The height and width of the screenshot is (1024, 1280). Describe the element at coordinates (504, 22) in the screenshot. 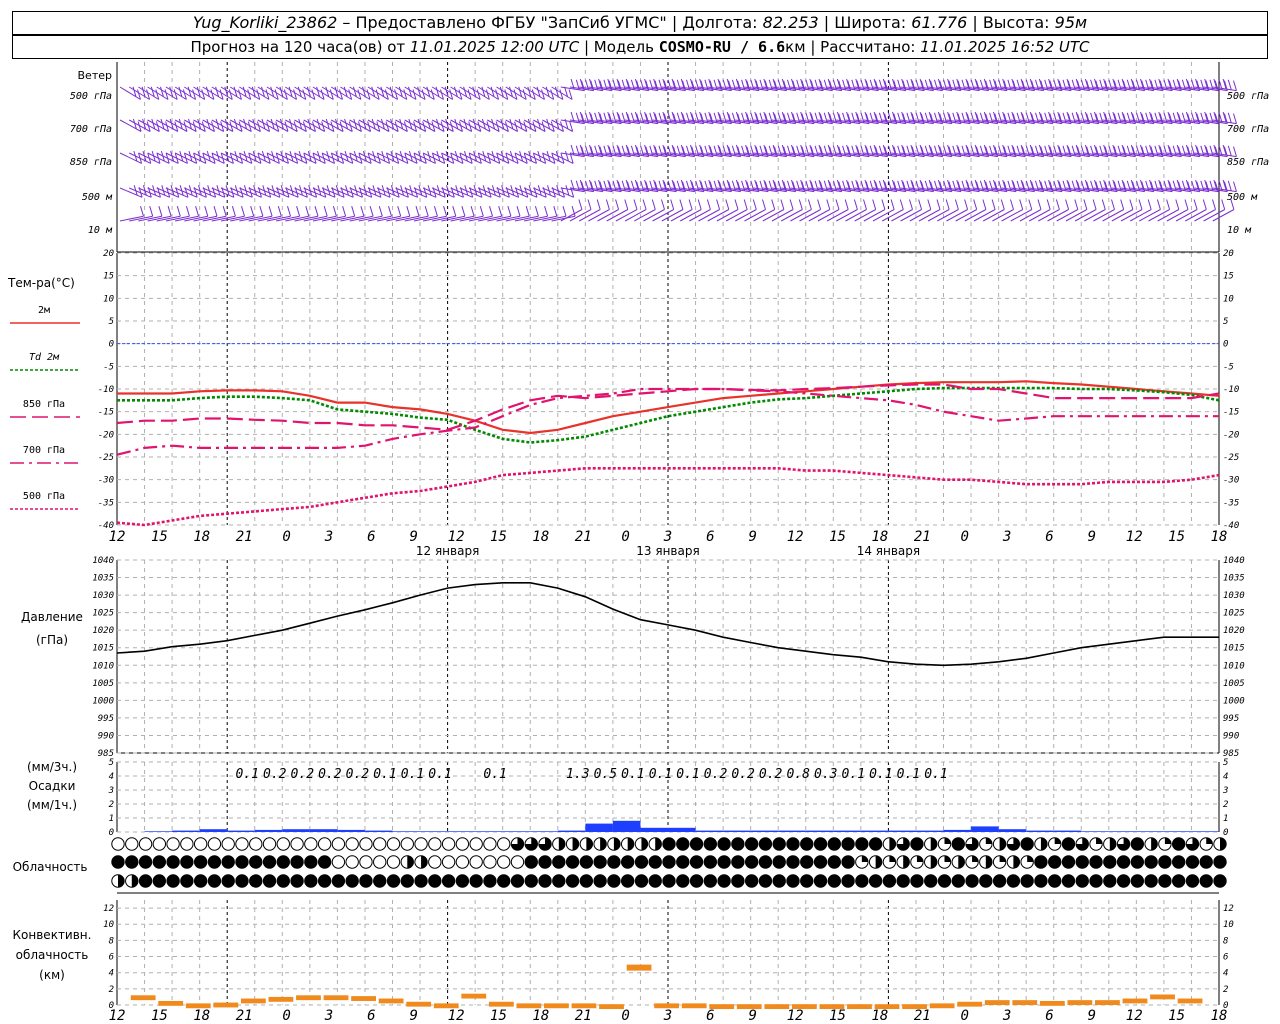

I see `provider-text: – Предоставлено ФГБУ "ЗапСиб УГМС"` at that location.